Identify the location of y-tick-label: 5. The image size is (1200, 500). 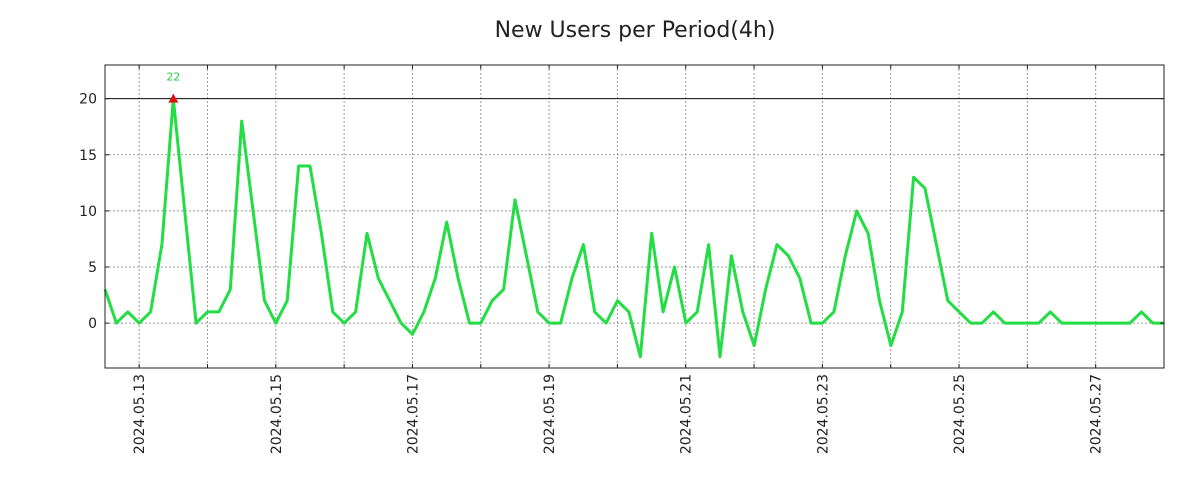
(92, 268).